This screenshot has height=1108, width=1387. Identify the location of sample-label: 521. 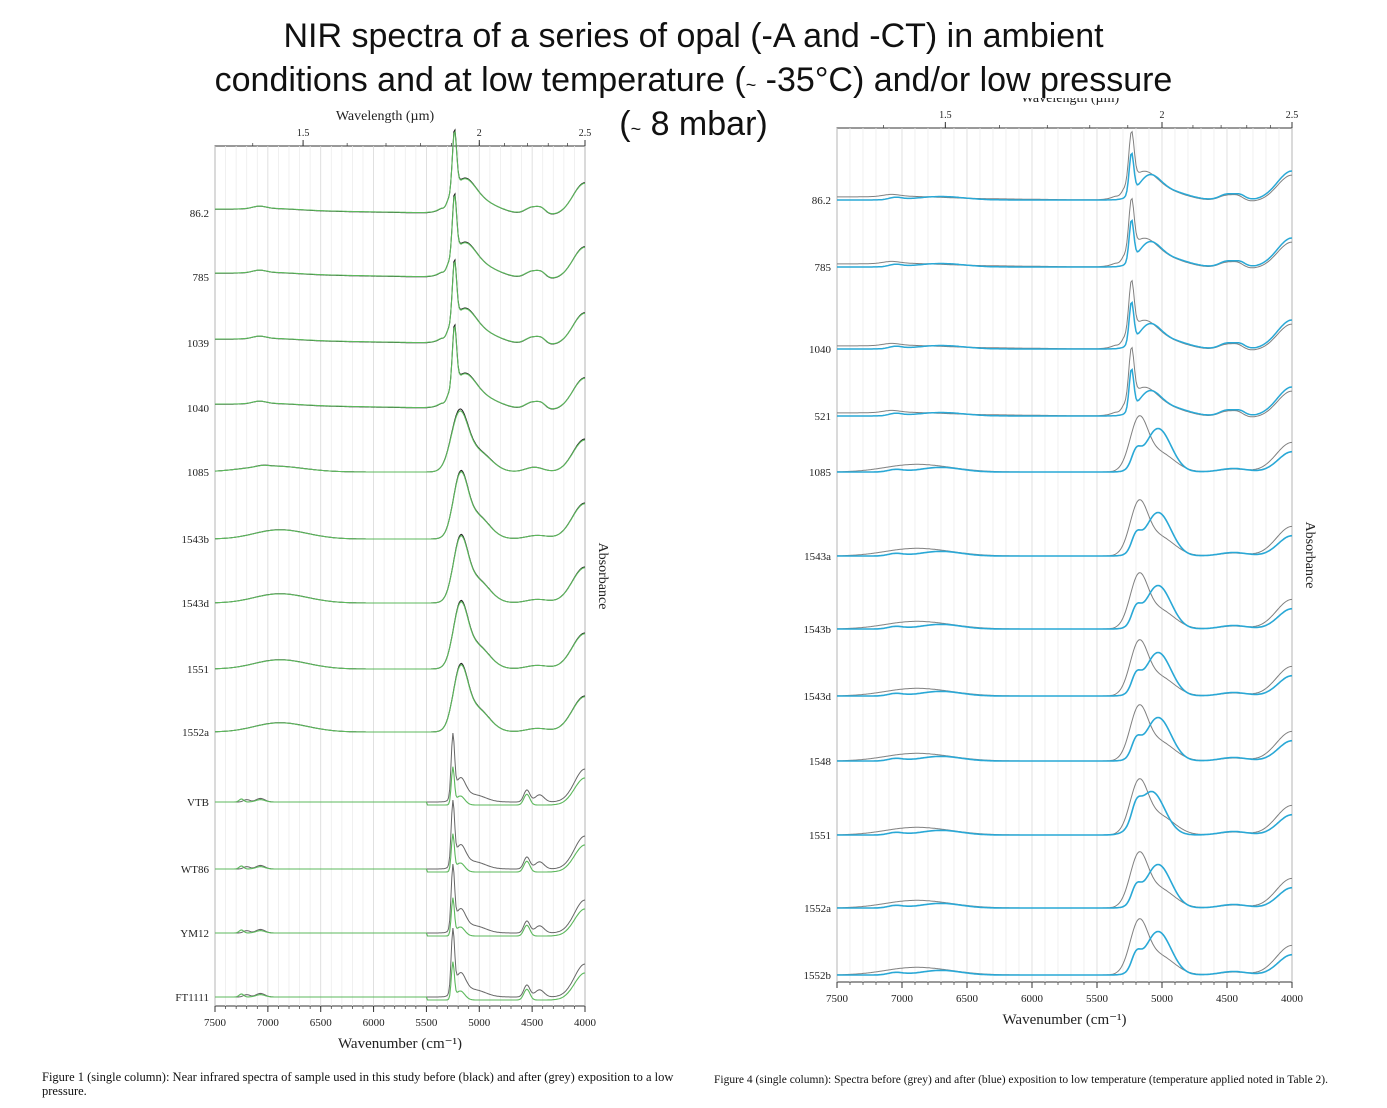
(823, 417).